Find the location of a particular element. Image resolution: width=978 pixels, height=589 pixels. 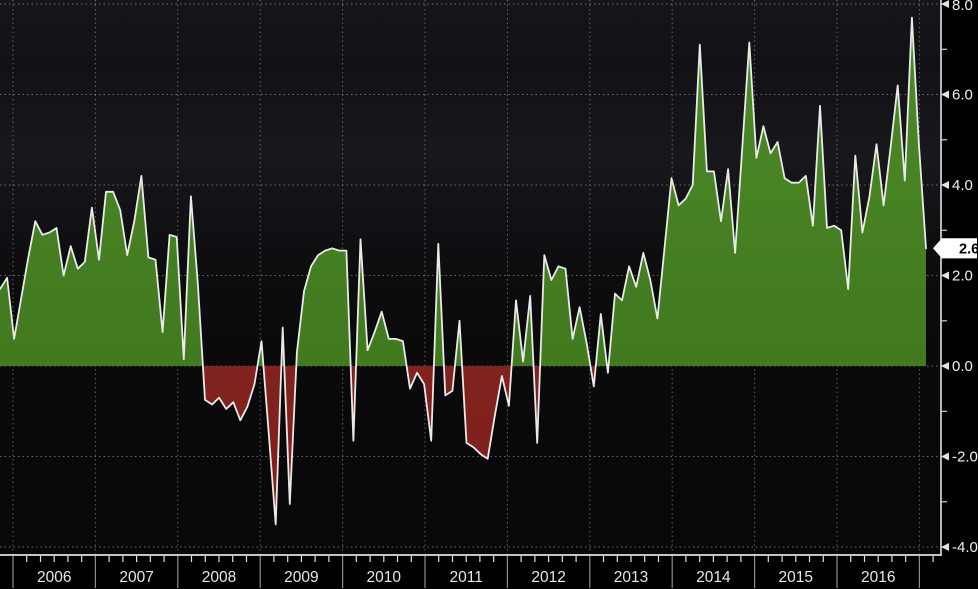

last-value-badge-shape is located at coordinates (955, 248).